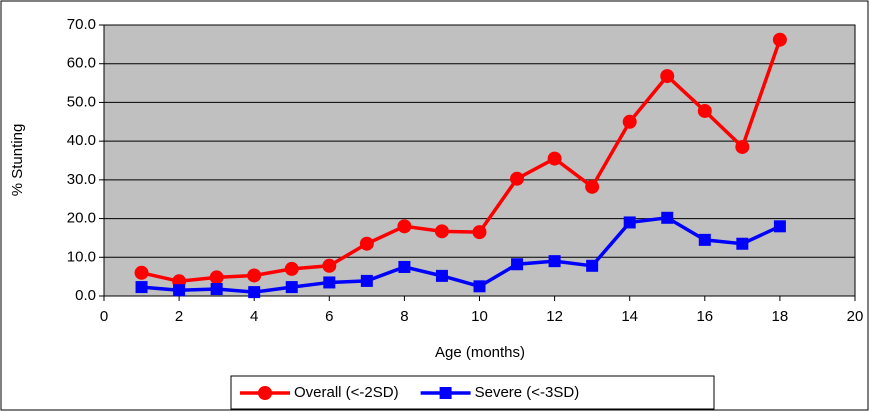 The width and height of the screenshot is (870, 412). What do you see at coordinates (855, 316) in the screenshot?
I see `x-tick-label: 20` at bounding box center [855, 316].